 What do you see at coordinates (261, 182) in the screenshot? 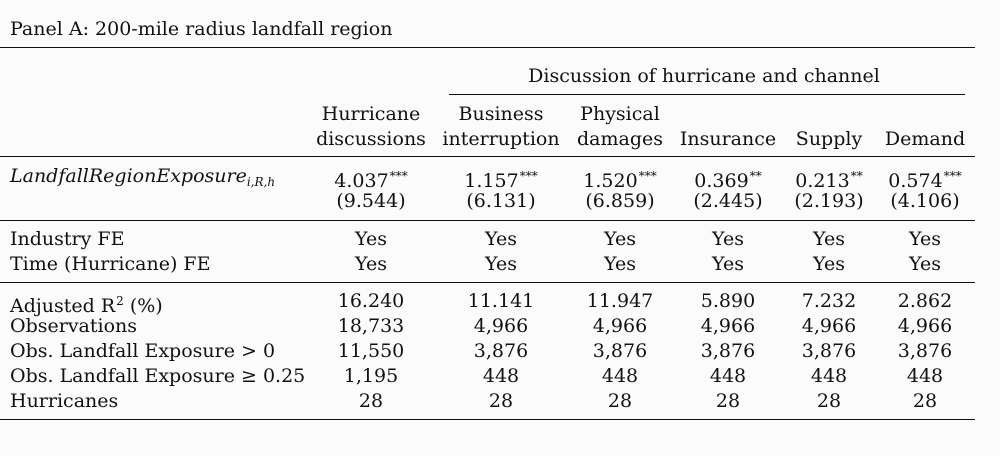
I see `exposure-label-subscript: i,R,h` at bounding box center [261, 182].